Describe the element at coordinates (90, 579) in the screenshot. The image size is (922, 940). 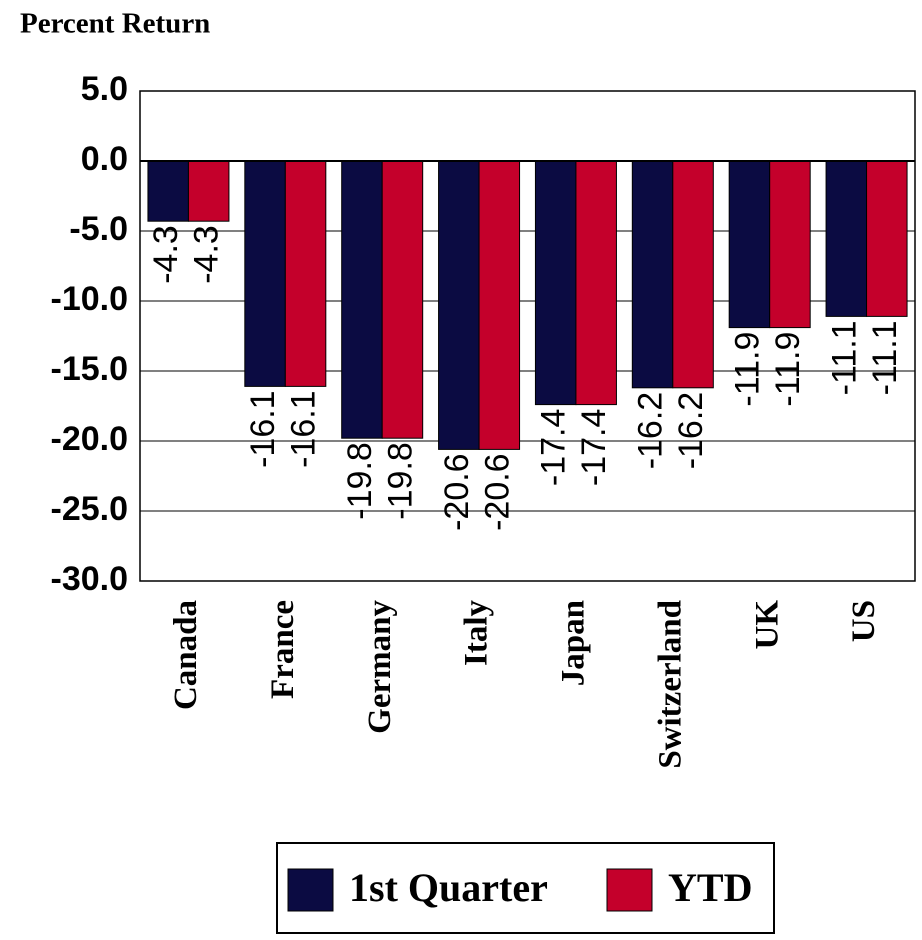
I see `y-tick-label: -30.0` at that location.